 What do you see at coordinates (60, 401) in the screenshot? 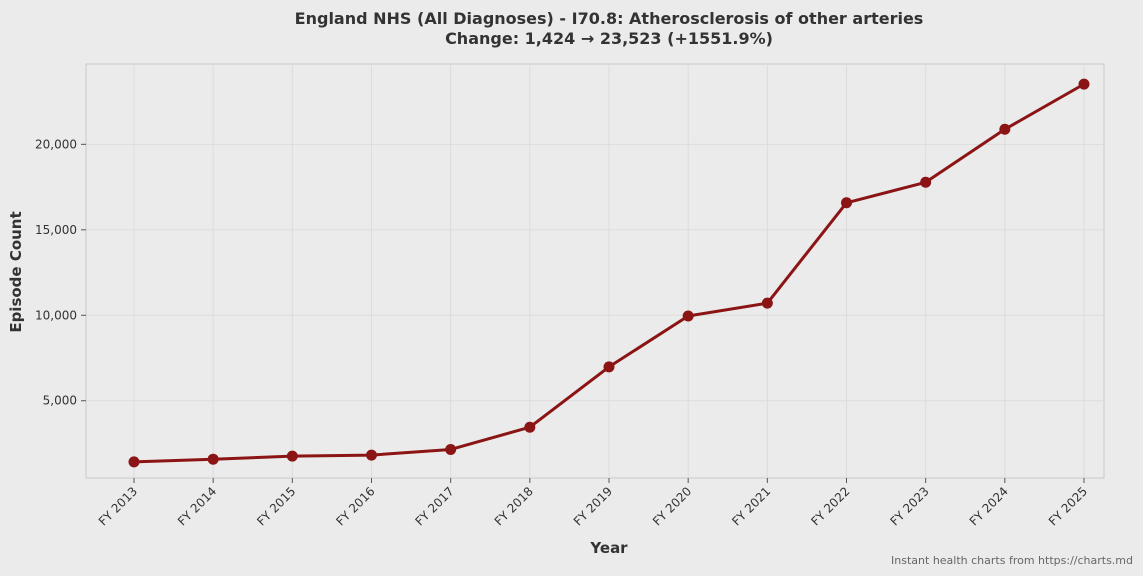
I see `y-tick-label: 5,000` at bounding box center [60, 401].